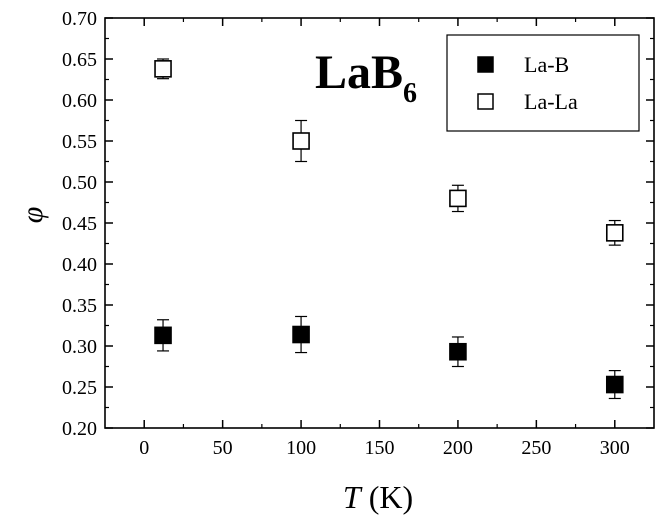  I want to click on x-axis-label: T (K), so click(378, 497).